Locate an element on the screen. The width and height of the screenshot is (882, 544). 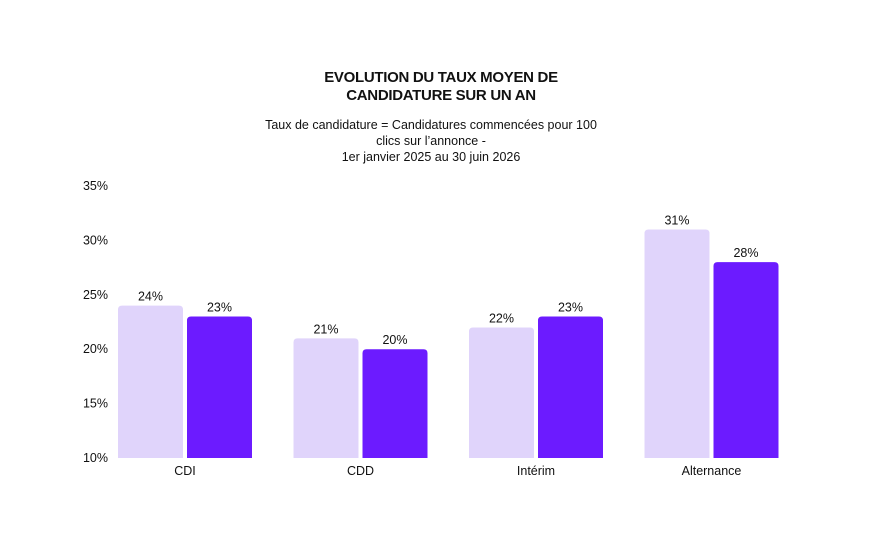
data-label: 20% is located at coordinates (394, 340).